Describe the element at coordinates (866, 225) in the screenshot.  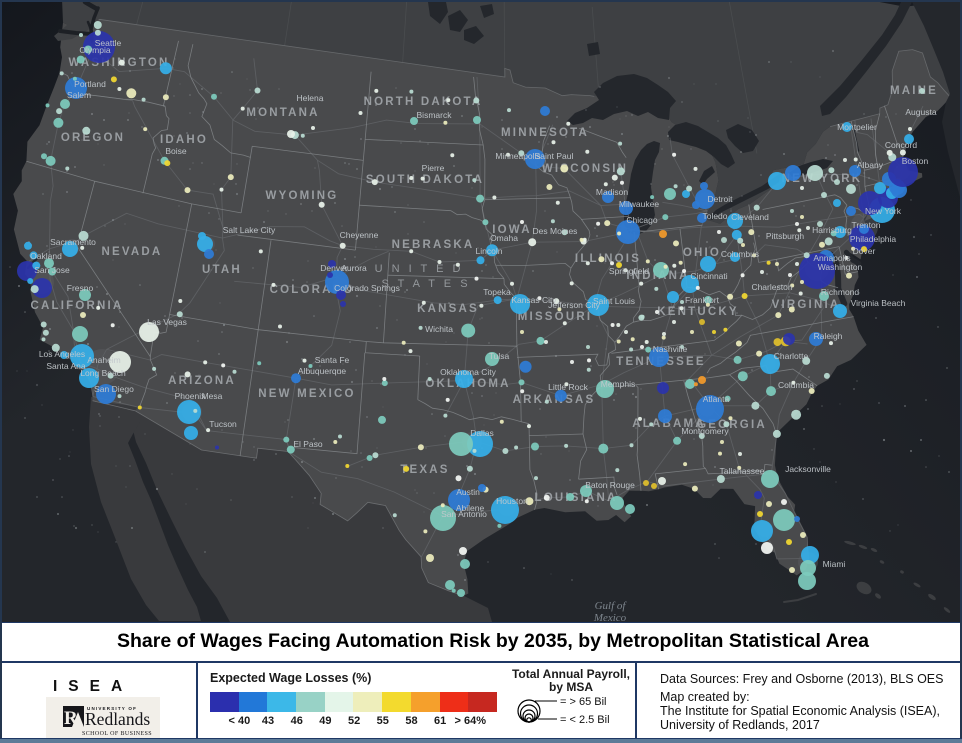
I see `svg-text: Trenton` at that location.